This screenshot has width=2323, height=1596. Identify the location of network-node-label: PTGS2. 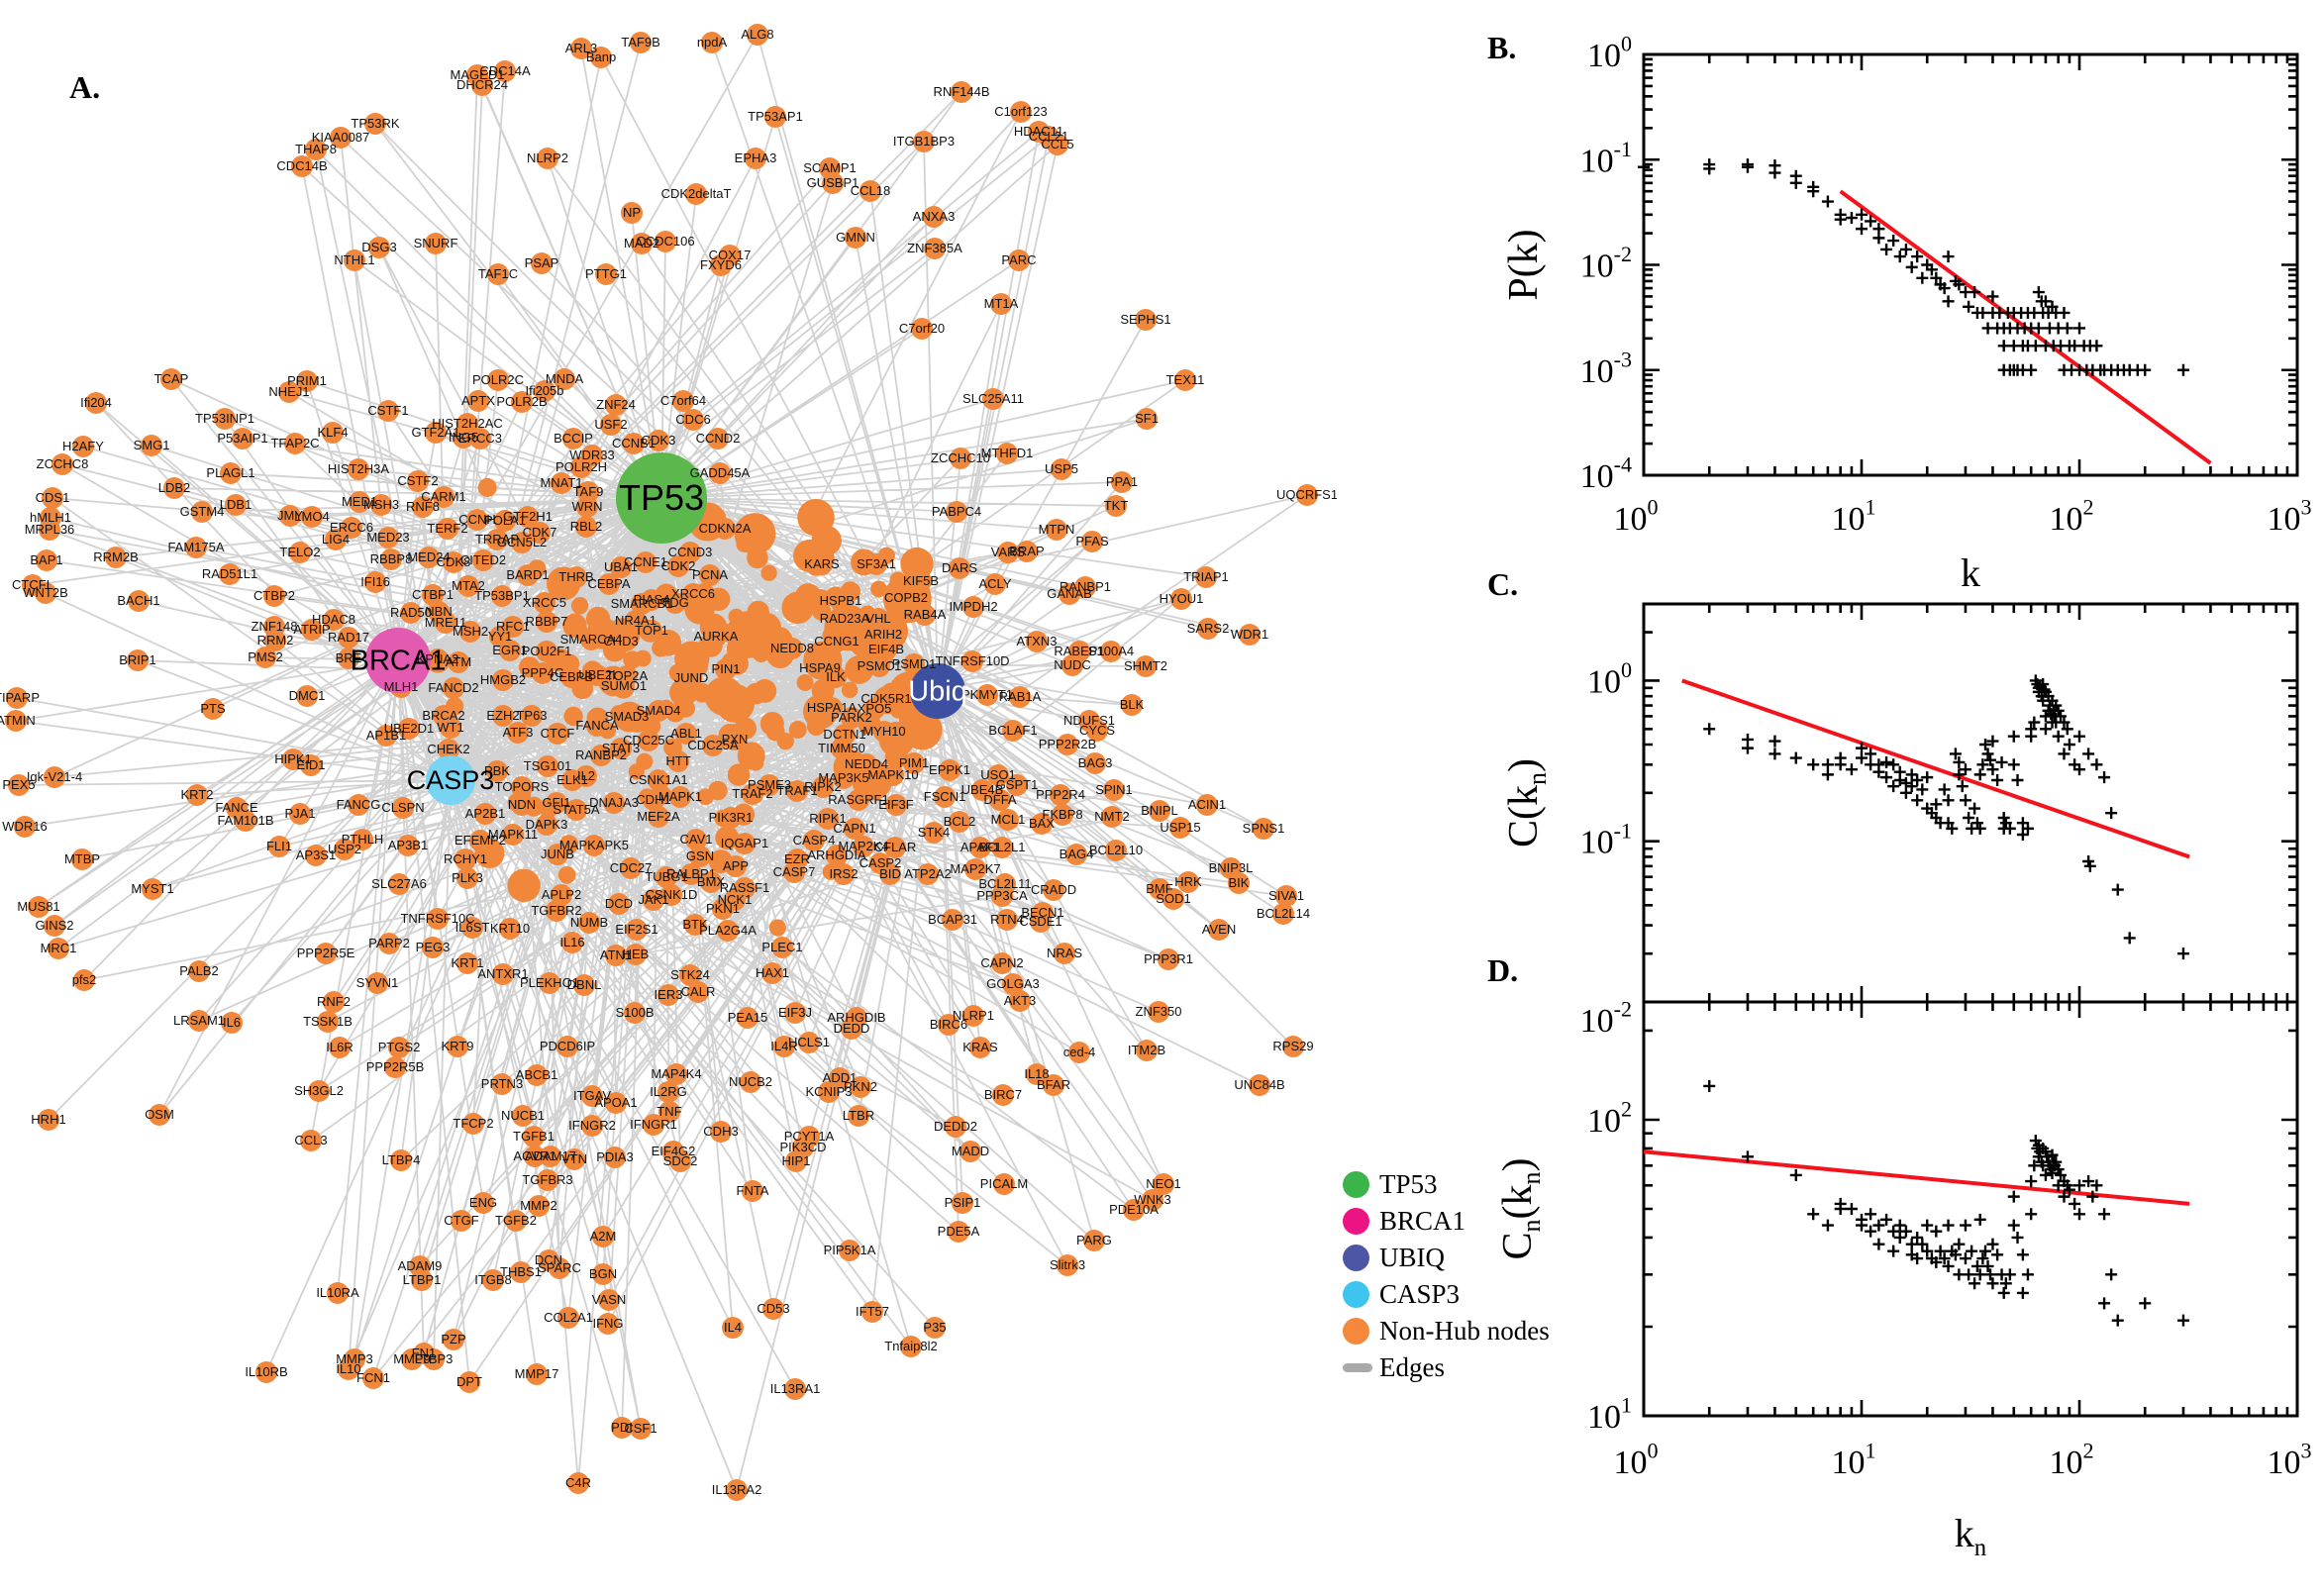
(399, 1047).